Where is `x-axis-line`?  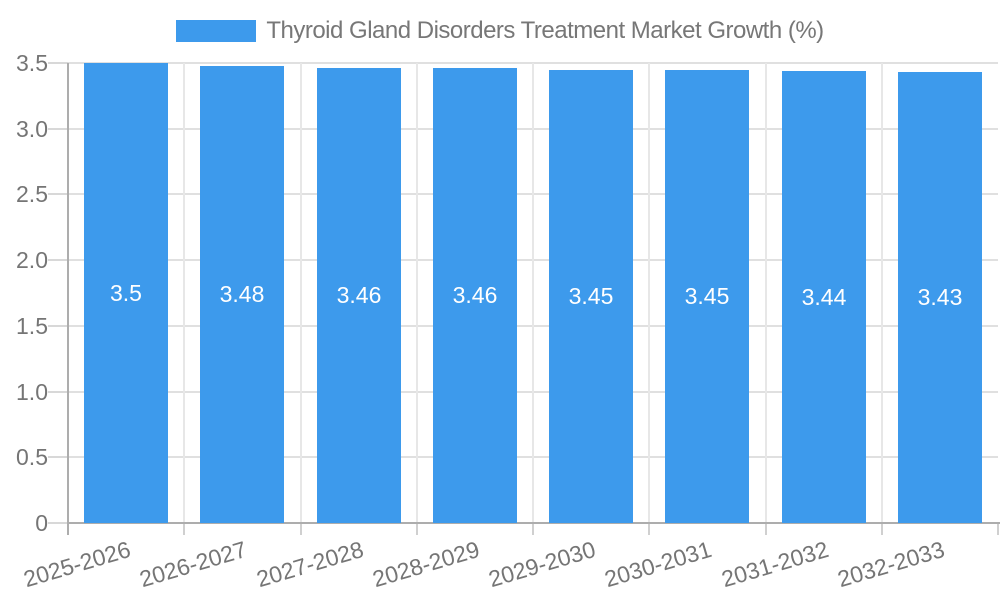 x-axis-line is located at coordinates (534, 523).